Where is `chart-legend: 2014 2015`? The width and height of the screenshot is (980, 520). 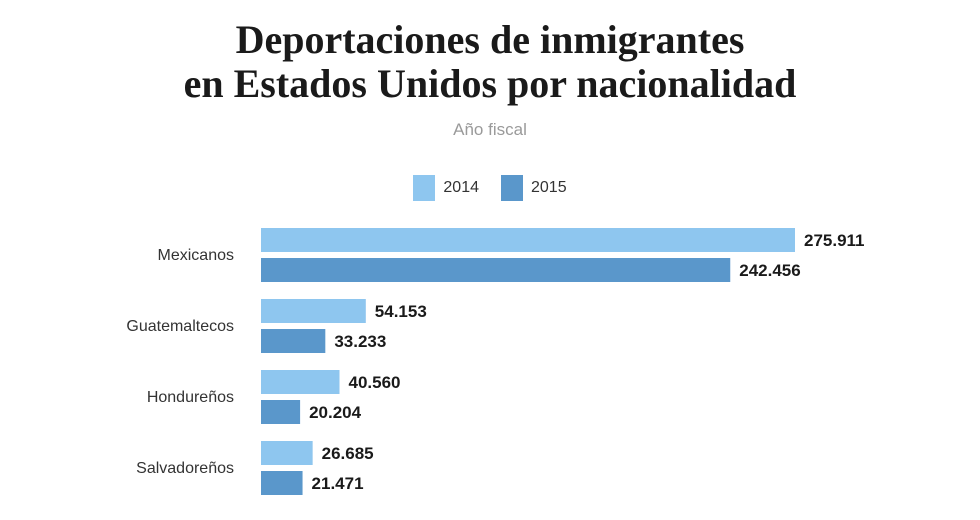
chart-legend: 2014 2015 is located at coordinates (490, 188).